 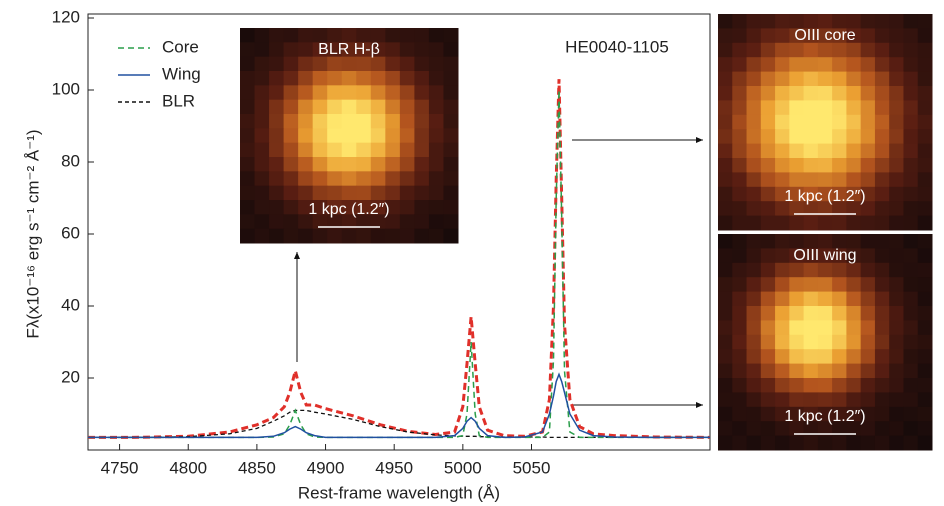 What do you see at coordinates (399, 424) in the screenshot?
I see `series-line` at bounding box center [399, 424].